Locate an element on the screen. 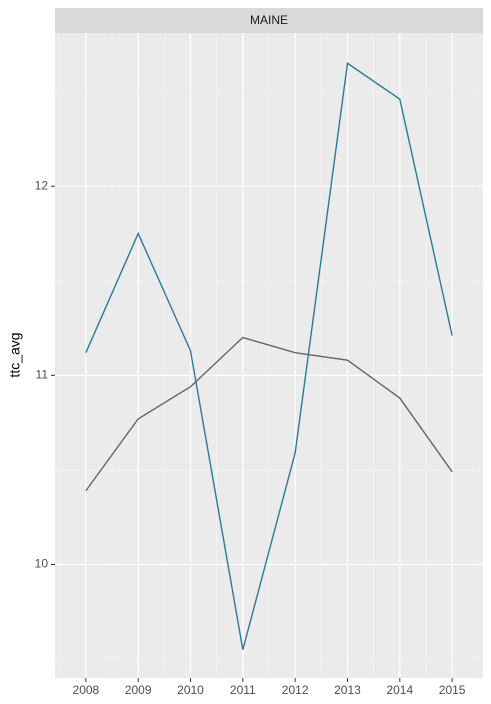  facet-strip is located at coordinates (269, 20).